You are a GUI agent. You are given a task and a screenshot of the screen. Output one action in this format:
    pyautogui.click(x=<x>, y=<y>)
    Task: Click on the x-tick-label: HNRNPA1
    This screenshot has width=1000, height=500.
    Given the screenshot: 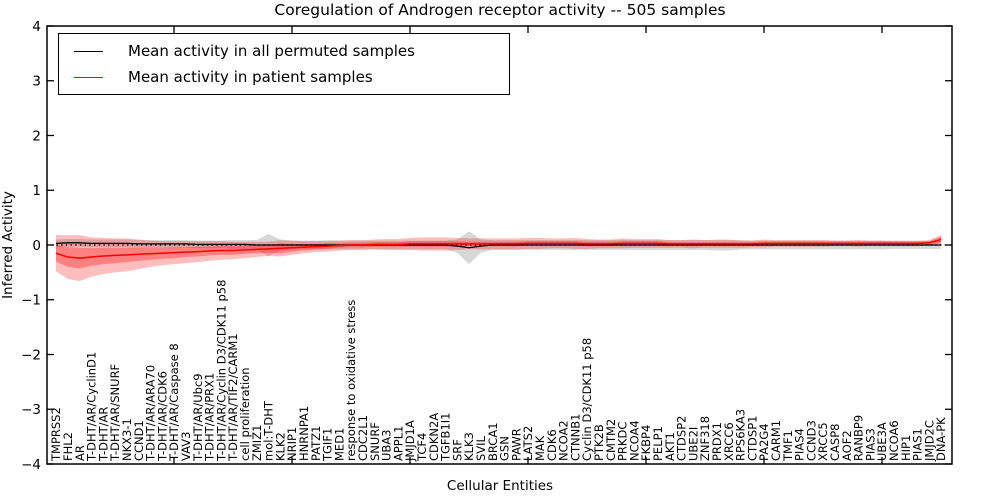 What is the action you would take?
    pyautogui.click(x=304, y=433)
    